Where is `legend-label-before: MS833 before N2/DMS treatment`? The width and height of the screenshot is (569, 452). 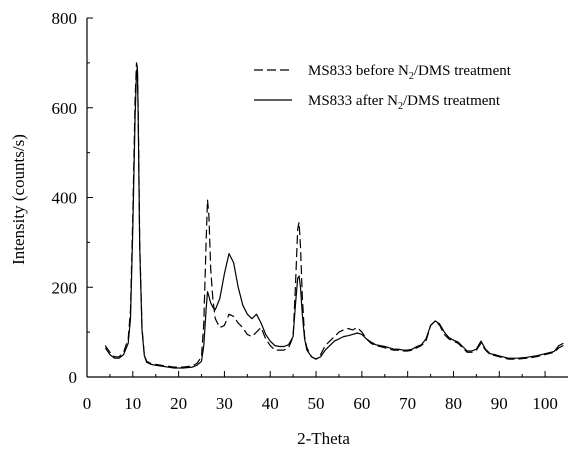 legend-label-before: MS833 before N2/DMS treatment is located at coordinates (410, 72).